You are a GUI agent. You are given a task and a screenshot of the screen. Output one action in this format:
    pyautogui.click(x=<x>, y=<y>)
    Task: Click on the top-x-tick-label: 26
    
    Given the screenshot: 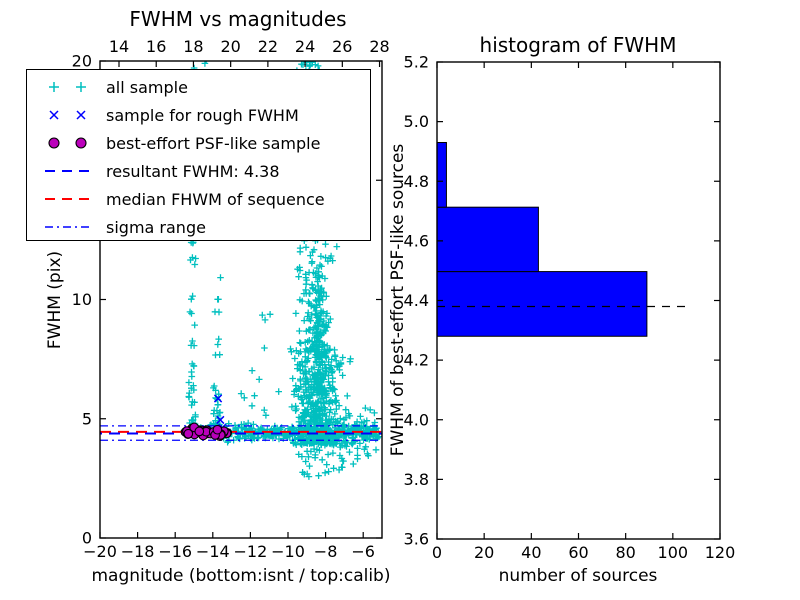 What is the action you would take?
    pyautogui.click(x=342, y=46)
    